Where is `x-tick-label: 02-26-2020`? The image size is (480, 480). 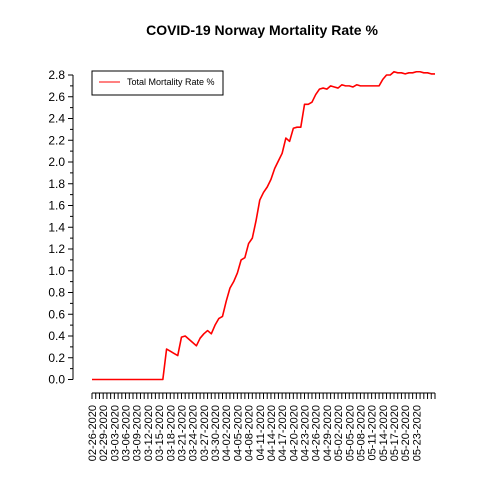 x-tick-label: 02-26-2020 is located at coordinates (93, 433).